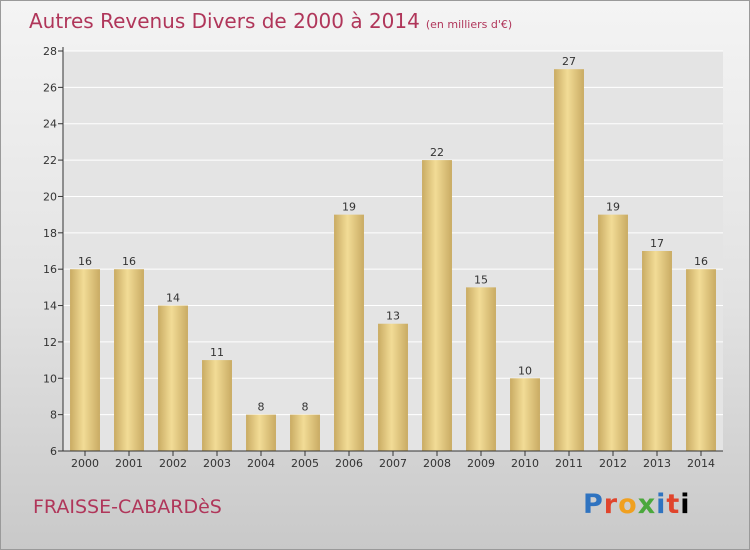 This screenshot has width=750, height=550. What do you see at coordinates (173, 463) in the screenshot?
I see `x-tick-label: 2002` at bounding box center [173, 463].